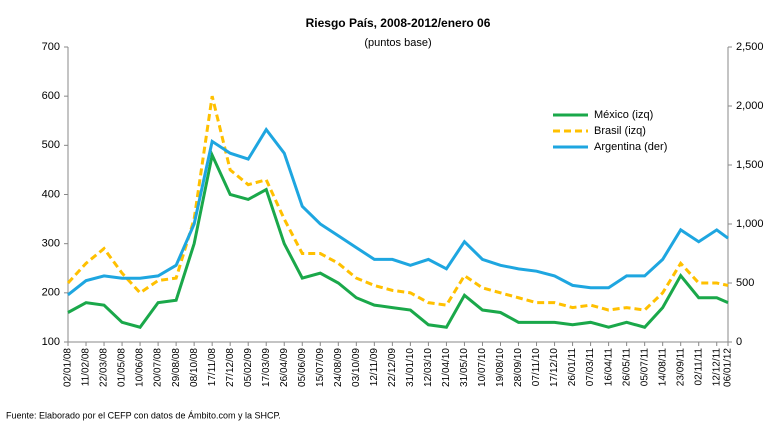 The image size is (784, 429). What do you see at coordinates (51, 96) in the screenshot?
I see `y-tick-label: 600` at bounding box center [51, 96].